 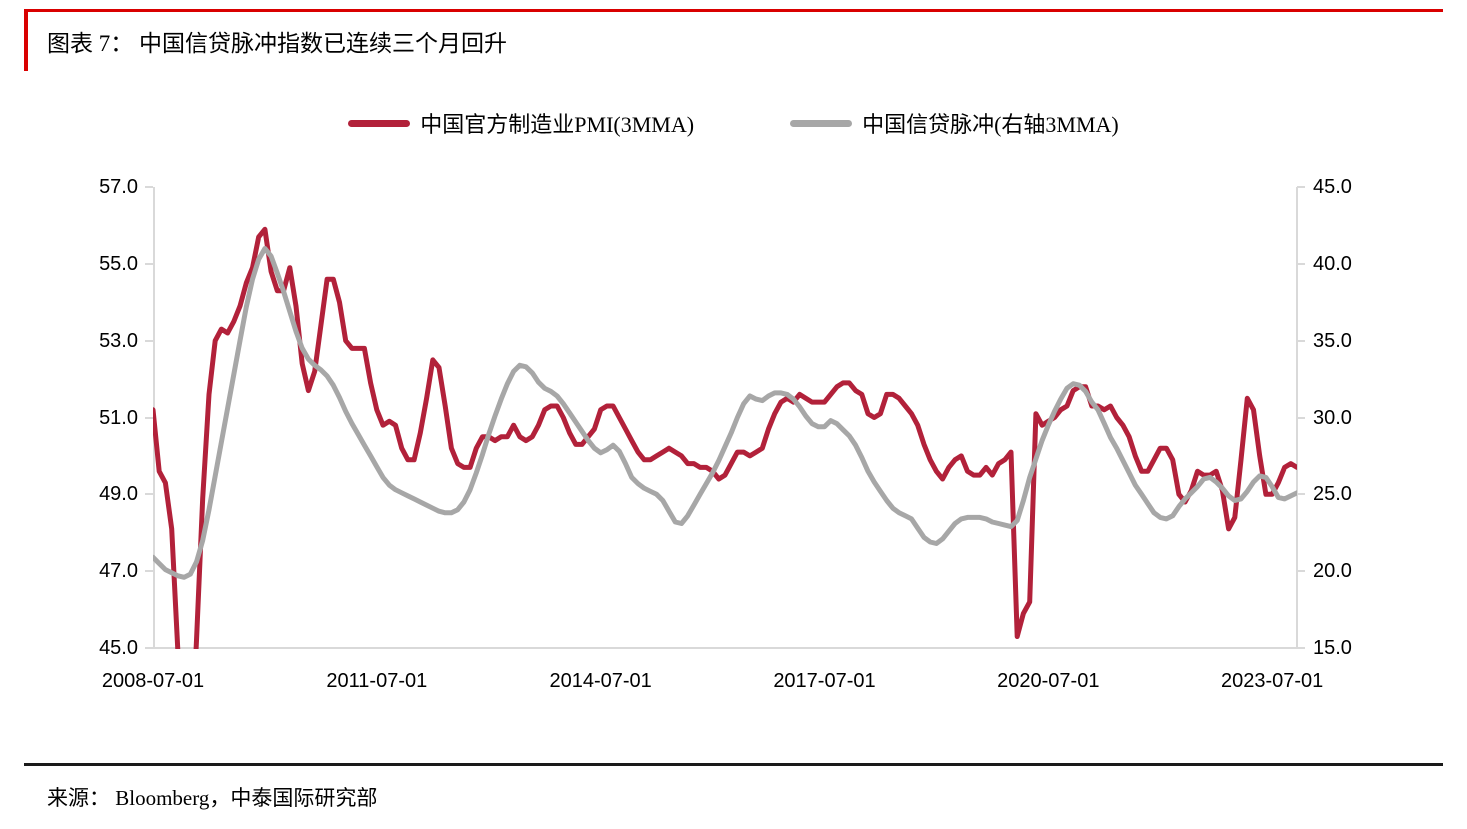 What do you see at coordinates (118, 187) in the screenshot?
I see `y-axis-label-left: 57.0` at bounding box center [118, 187].